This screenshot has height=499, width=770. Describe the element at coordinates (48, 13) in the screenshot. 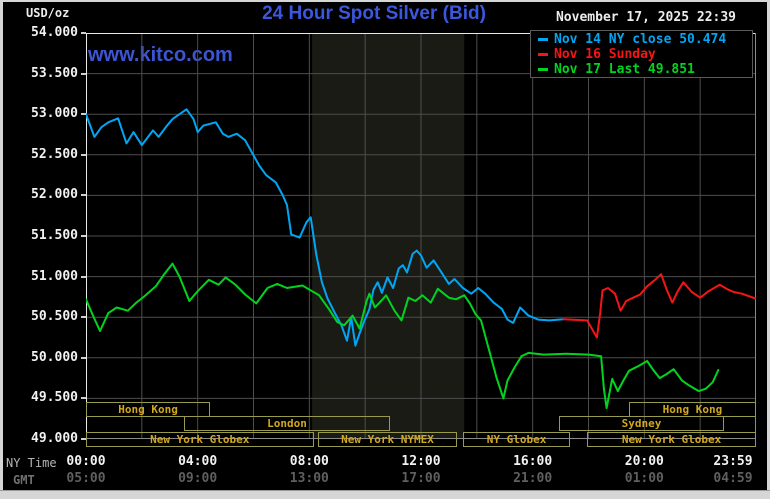

I see `y-axis-unit-label: USD/oz` at that location.